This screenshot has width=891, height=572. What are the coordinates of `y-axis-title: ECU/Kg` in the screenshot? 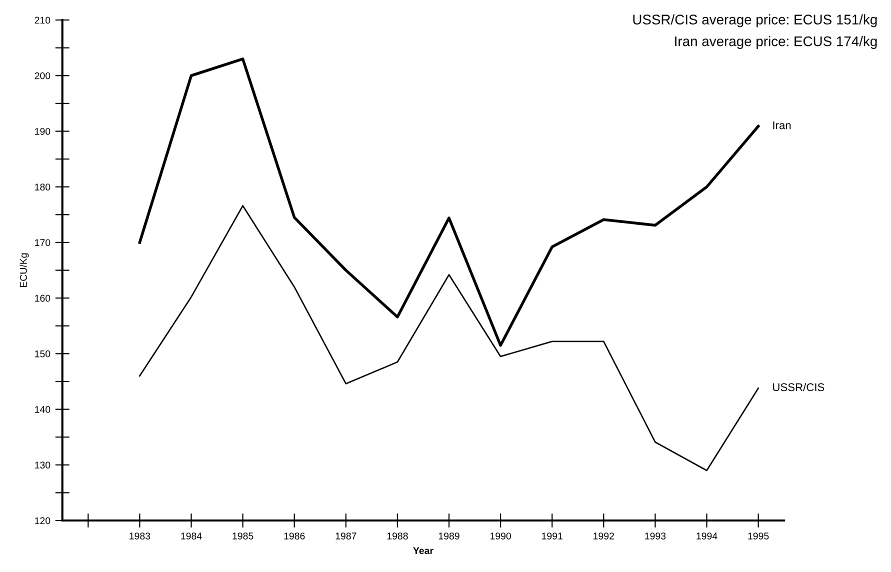 It's located at (24, 270).